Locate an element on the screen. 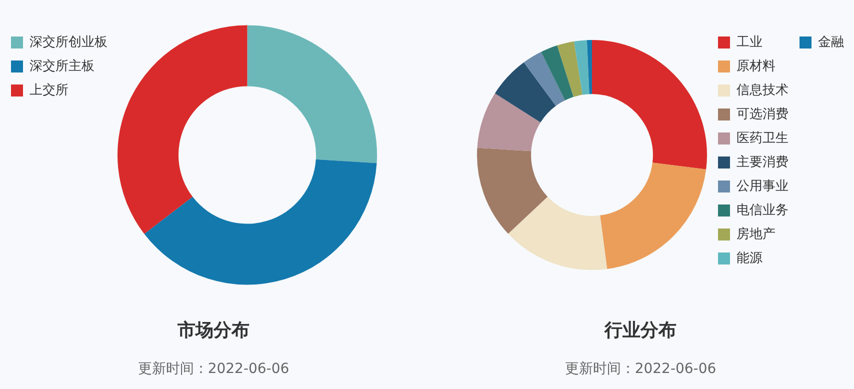 The height and width of the screenshot is (389, 854). legend-label: 工业 is located at coordinates (749, 42).